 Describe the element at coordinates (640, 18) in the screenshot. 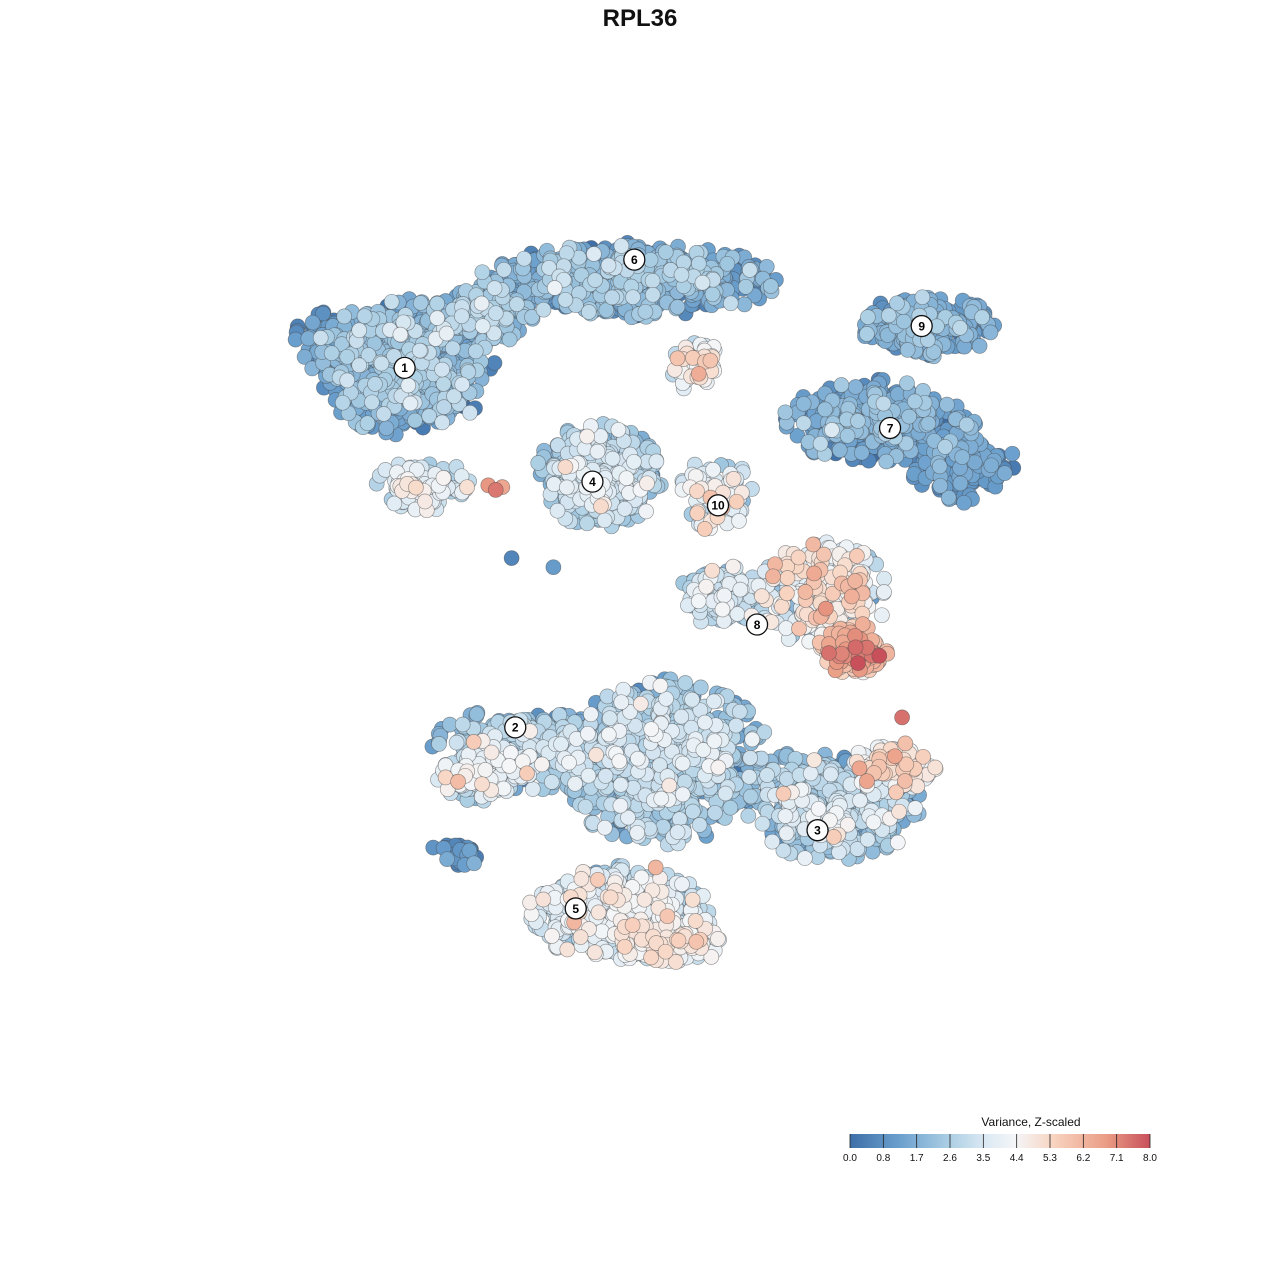

I see `chart-title: RPL36` at that location.